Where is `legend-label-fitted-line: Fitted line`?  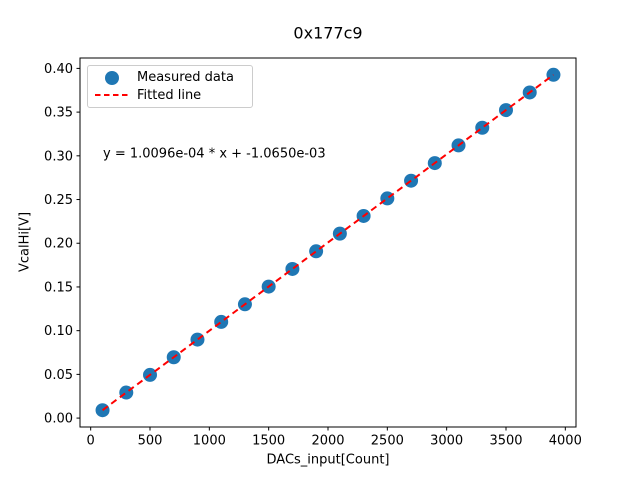 legend-label-fitted-line: Fitted line is located at coordinates (169, 95).